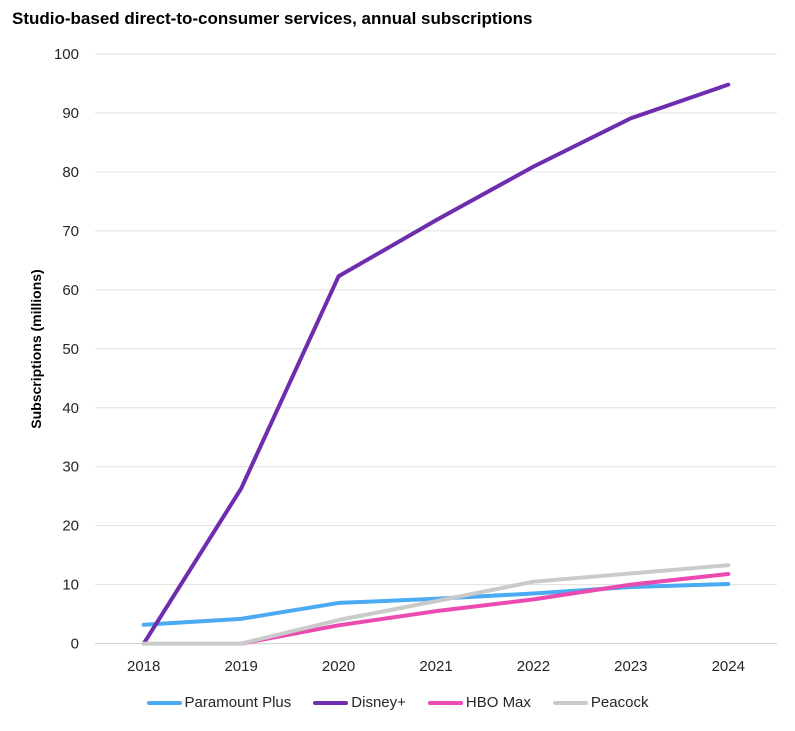  What do you see at coordinates (70, 585) in the screenshot?
I see `y-tick-label: 10` at bounding box center [70, 585].